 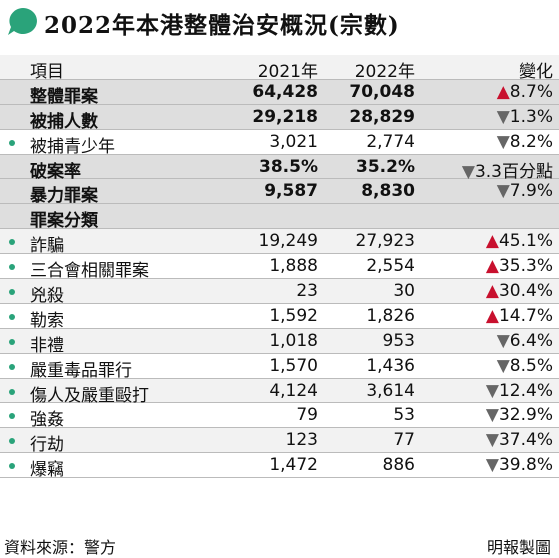 I want to click on row-label: 傷人及嚴重毆打, so click(x=89, y=395).